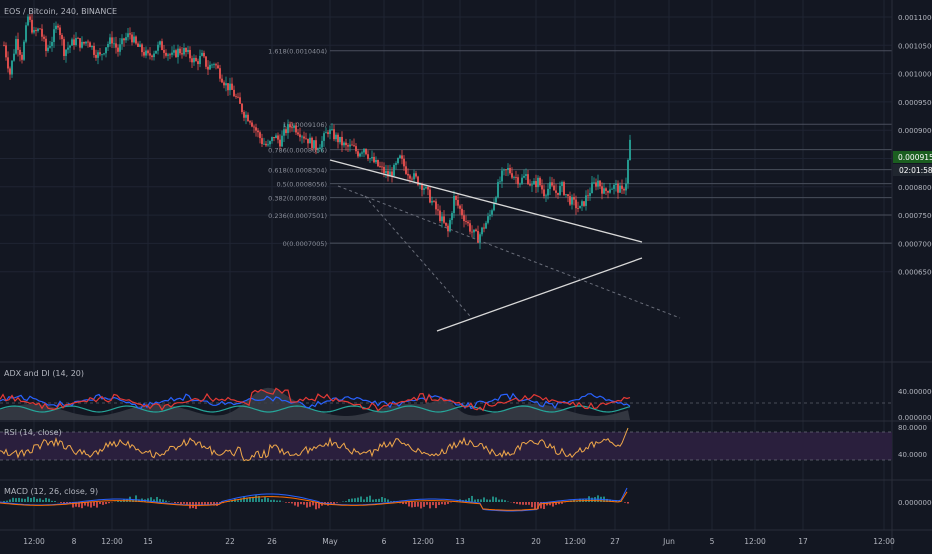  Describe the element at coordinates (912, 428) in the screenshot. I see `rsi-tick-80: 80.0000` at that location.